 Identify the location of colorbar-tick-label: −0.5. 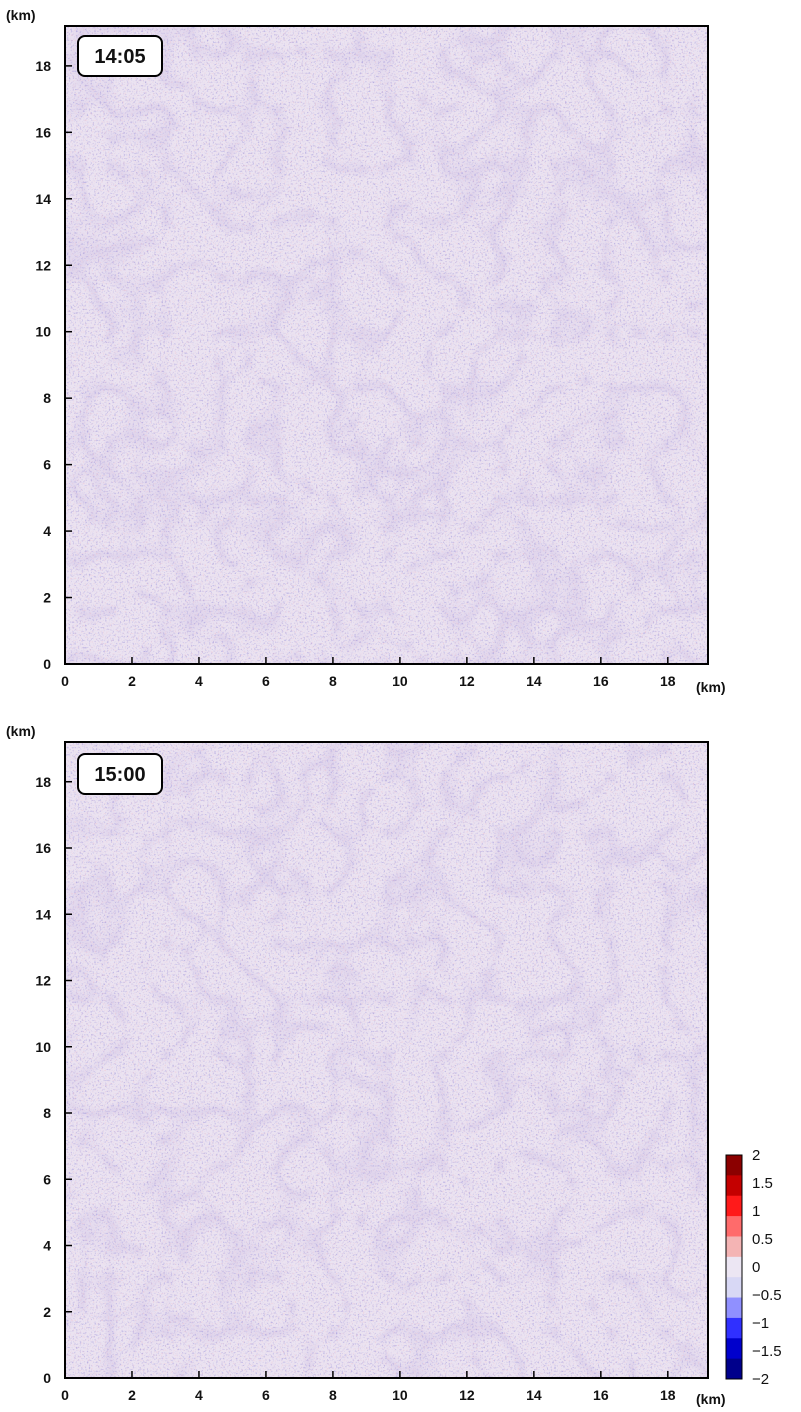
(767, 1295).